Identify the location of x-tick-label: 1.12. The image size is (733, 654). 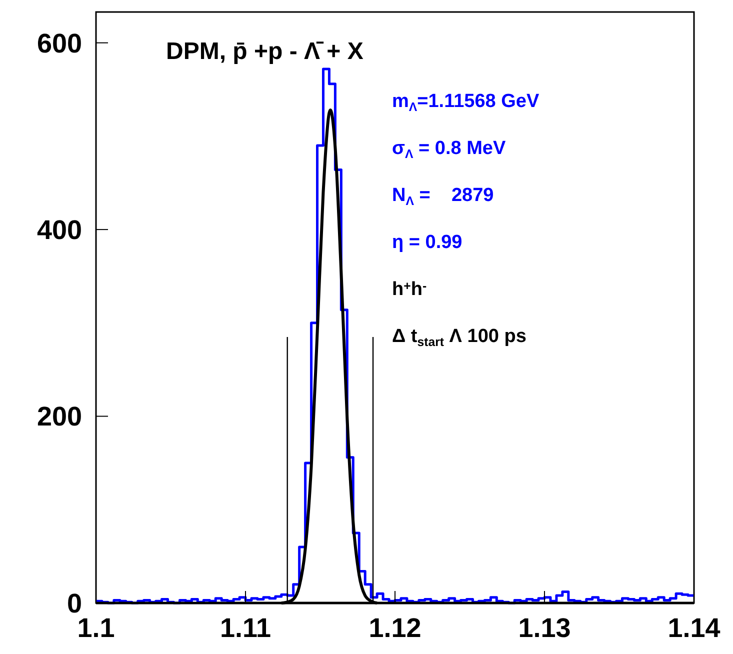
(395, 628).